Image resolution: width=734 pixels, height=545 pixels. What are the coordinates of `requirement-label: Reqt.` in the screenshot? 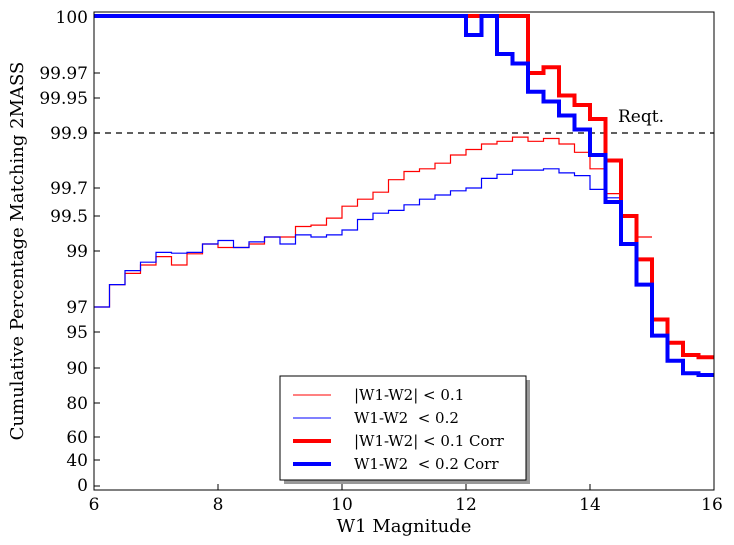 It's located at (641, 117).